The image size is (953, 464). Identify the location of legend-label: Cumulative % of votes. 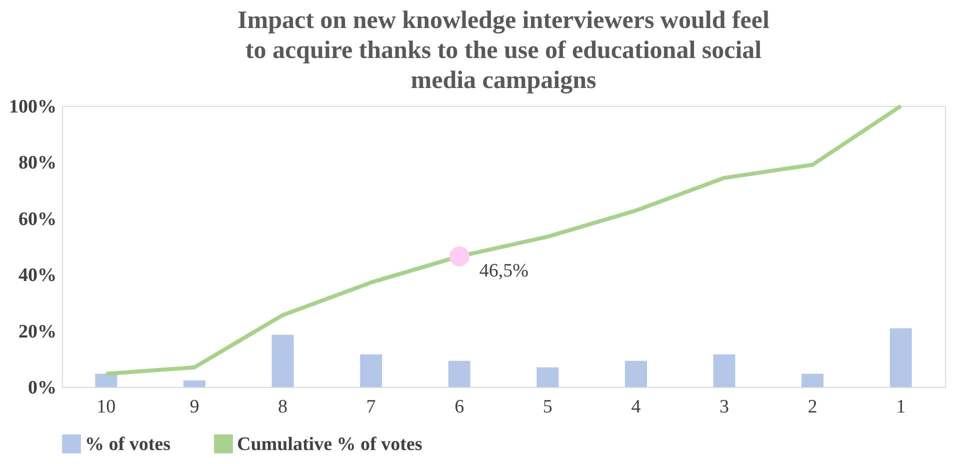
(329, 444).